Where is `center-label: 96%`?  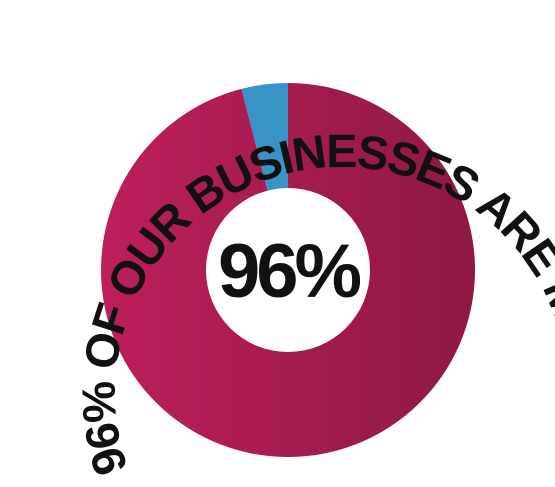
center-label: 96% is located at coordinates (289, 271).